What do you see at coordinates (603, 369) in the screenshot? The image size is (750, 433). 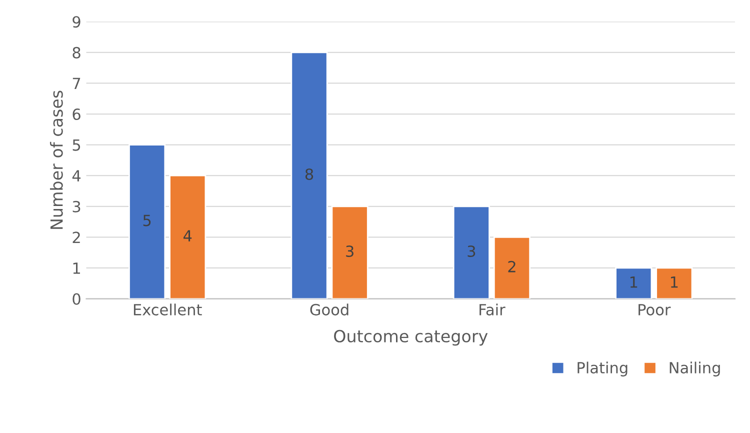 I see `legend-label: Plating` at bounding box center [603, 369].